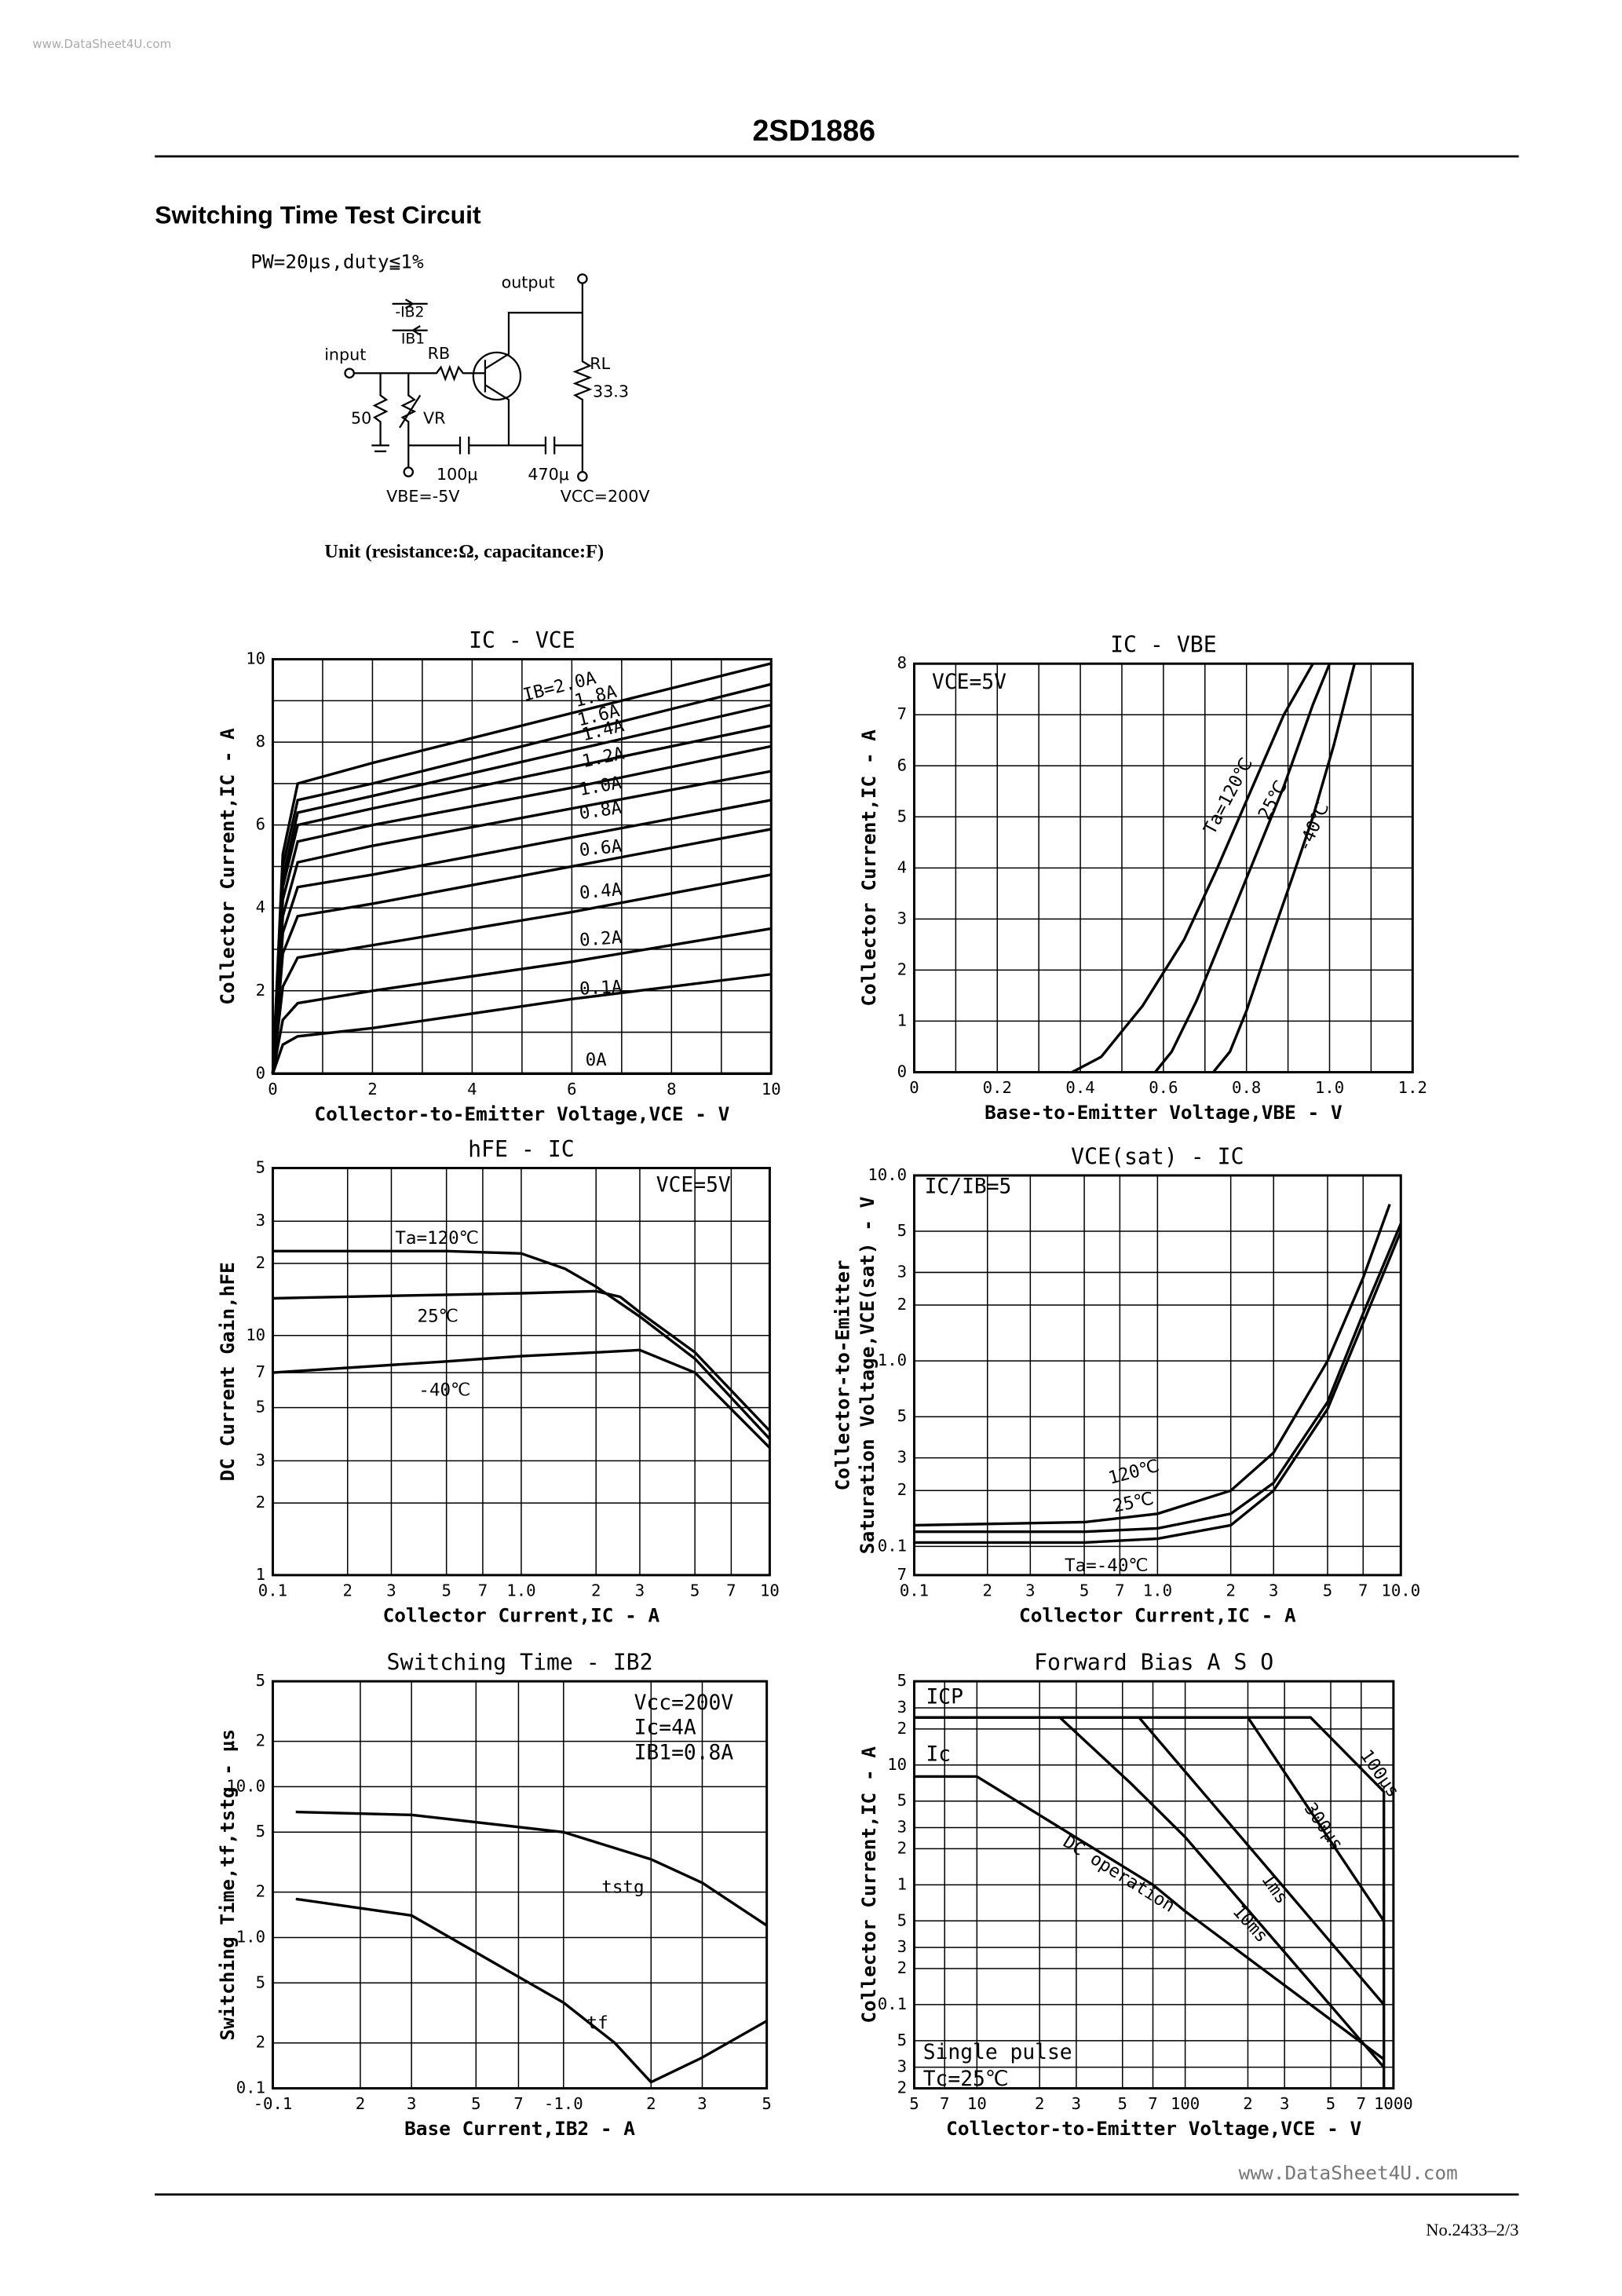 This screenshot has width=1622, height=2296. I want to click on y-tick-label: 1, so click(902, 1020).